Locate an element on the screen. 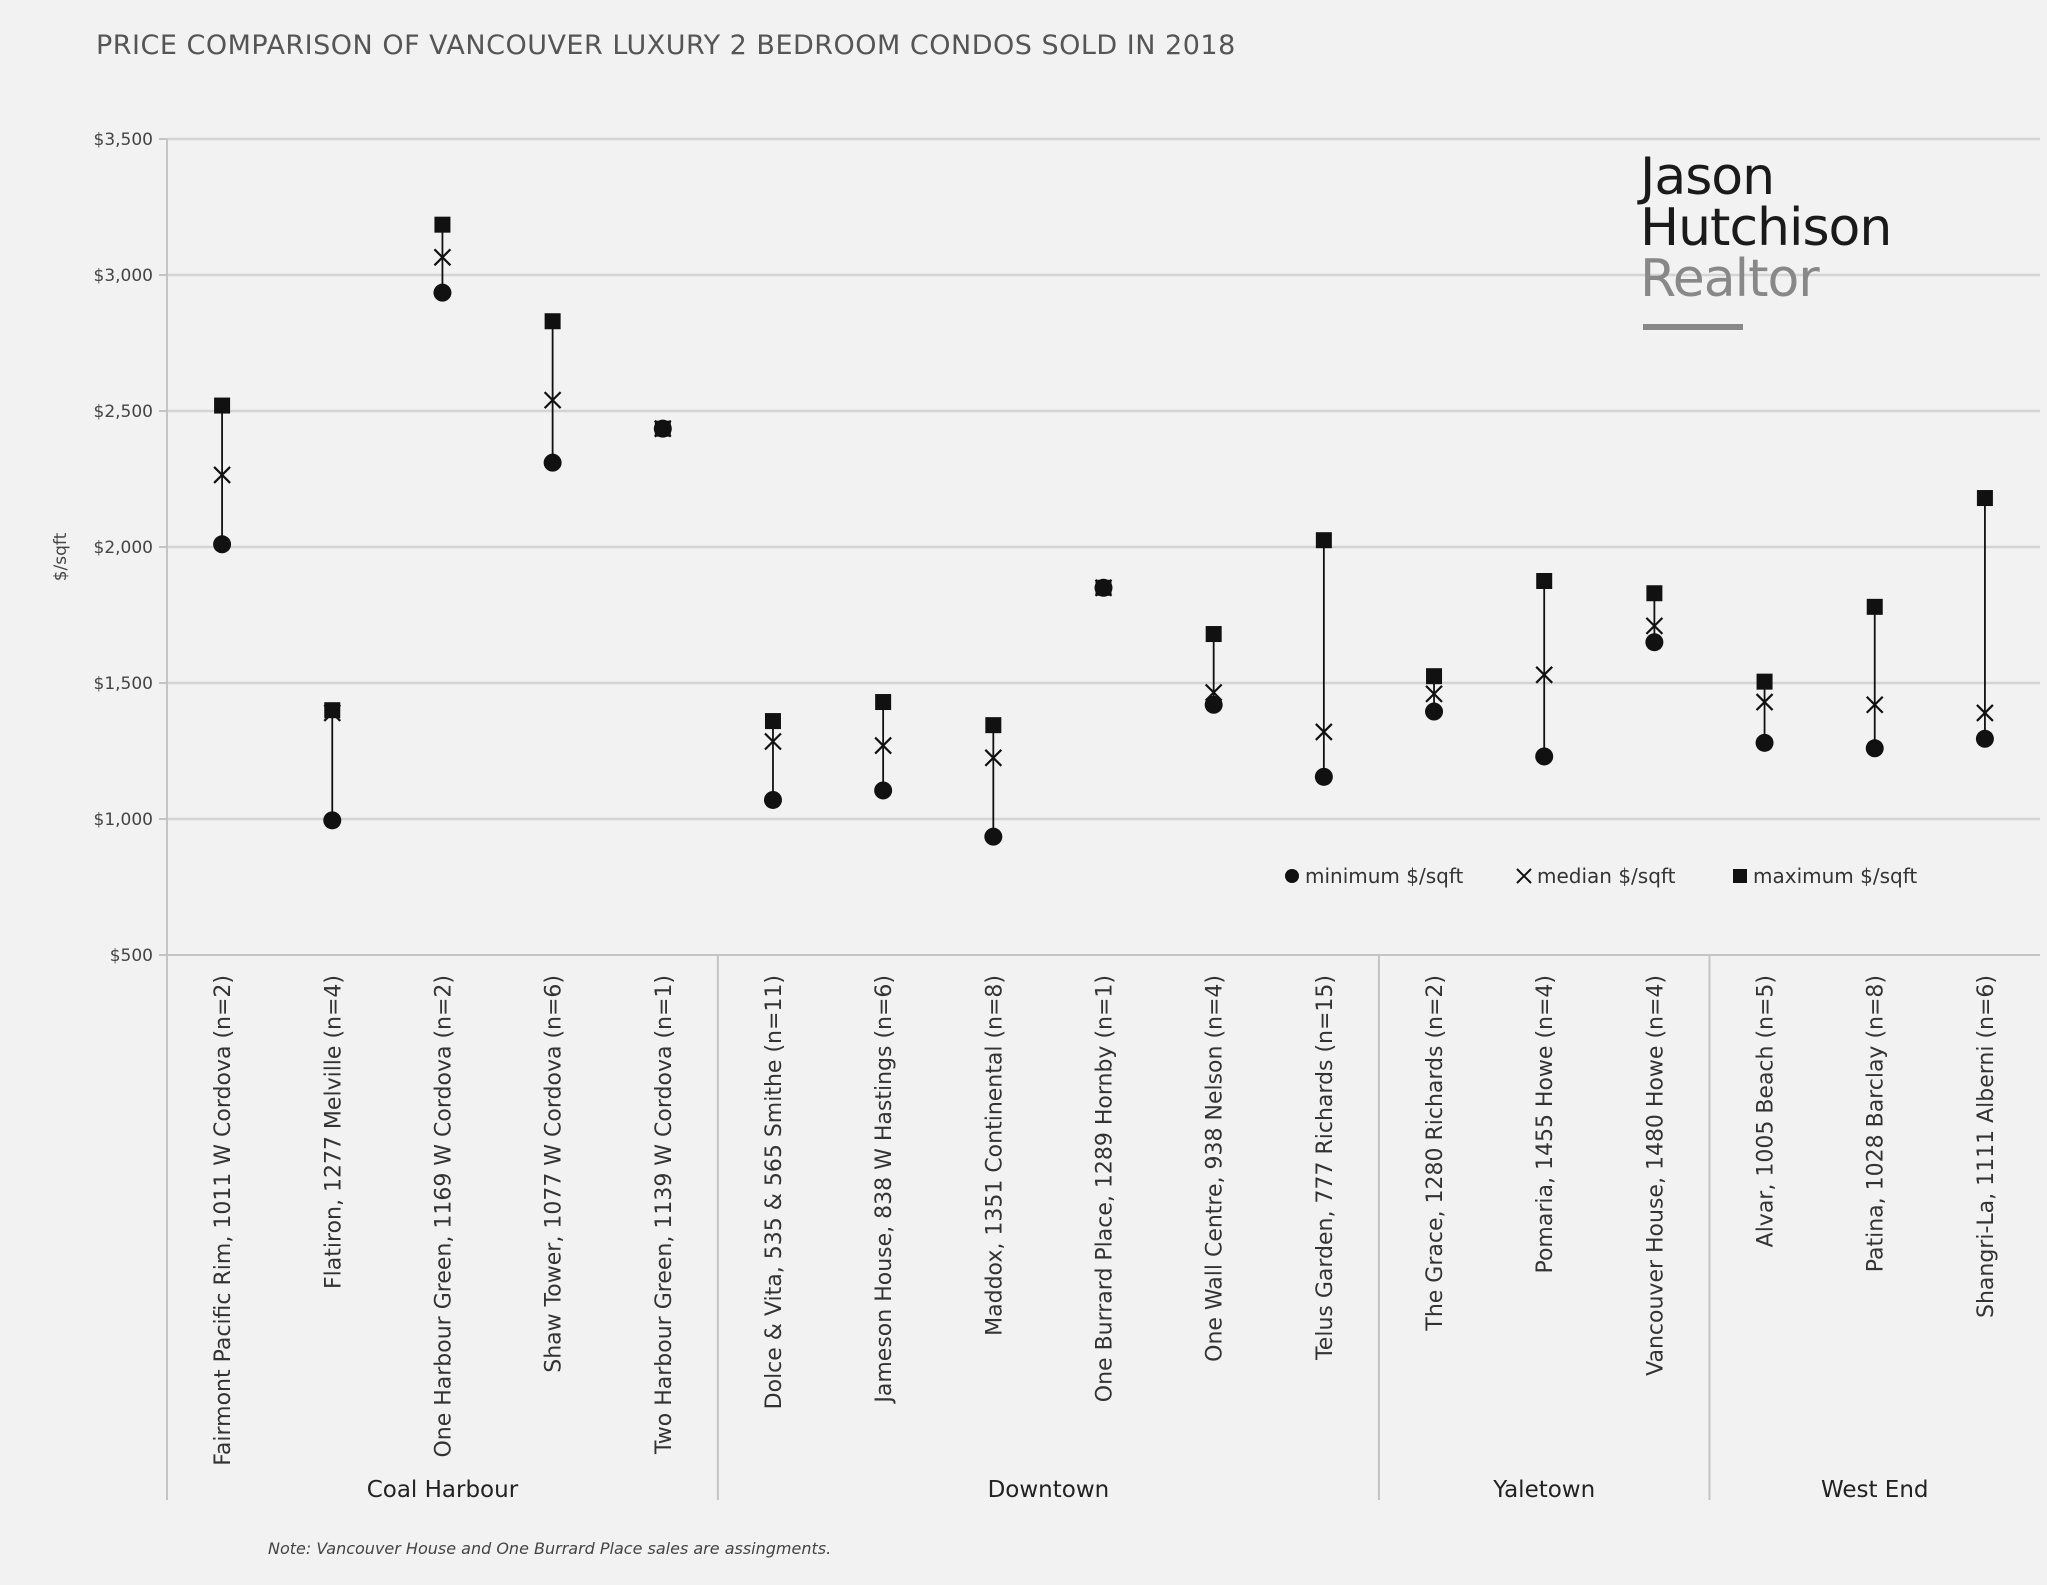  group-label: West End is located at coordinates (1875, 1490).